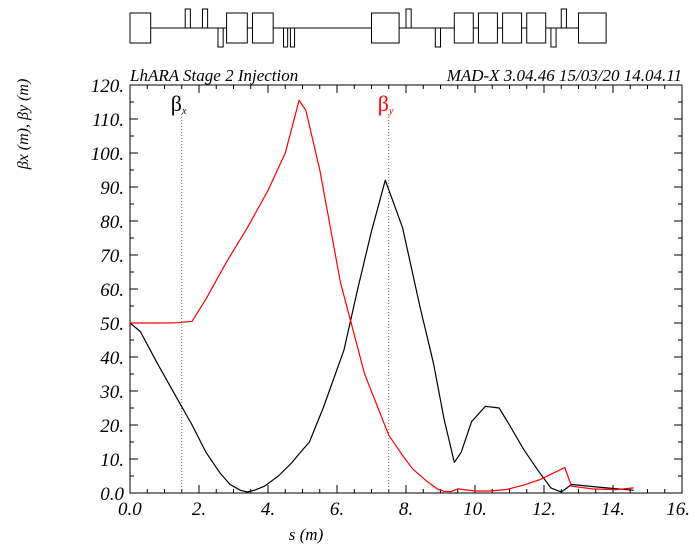 This screenshot has width=695, height=556. I want to click on legend: βx βy, so click(282, 104).